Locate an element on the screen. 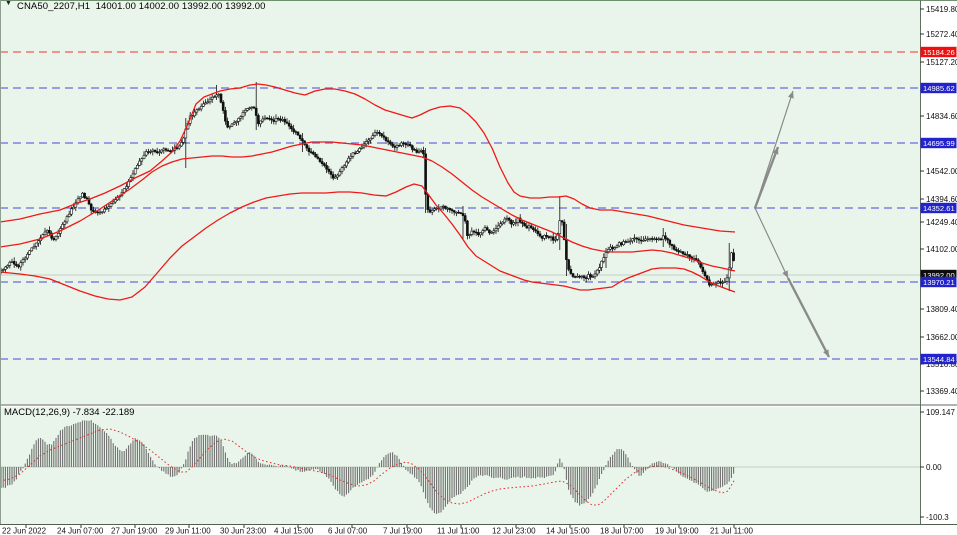  svg-text: 15419.80 is located at coordinates (941, 9).